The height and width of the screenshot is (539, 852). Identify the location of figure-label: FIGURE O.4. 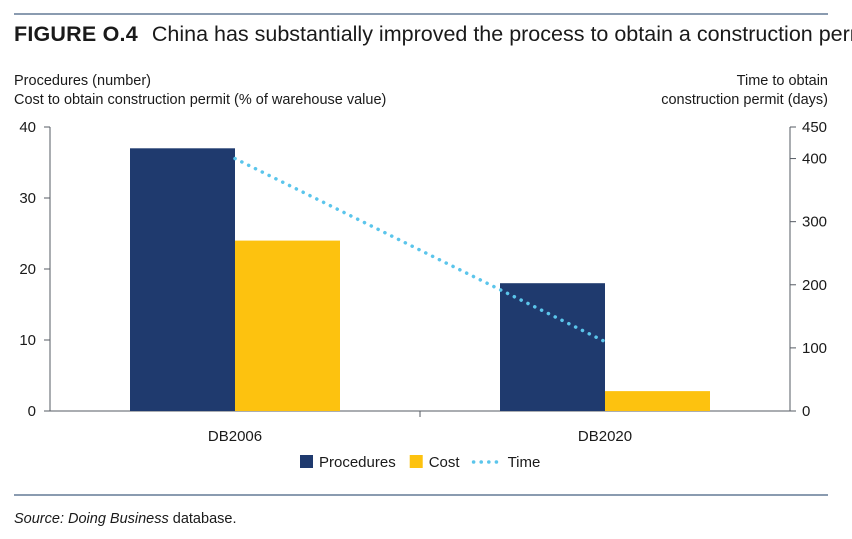
(76, 34).